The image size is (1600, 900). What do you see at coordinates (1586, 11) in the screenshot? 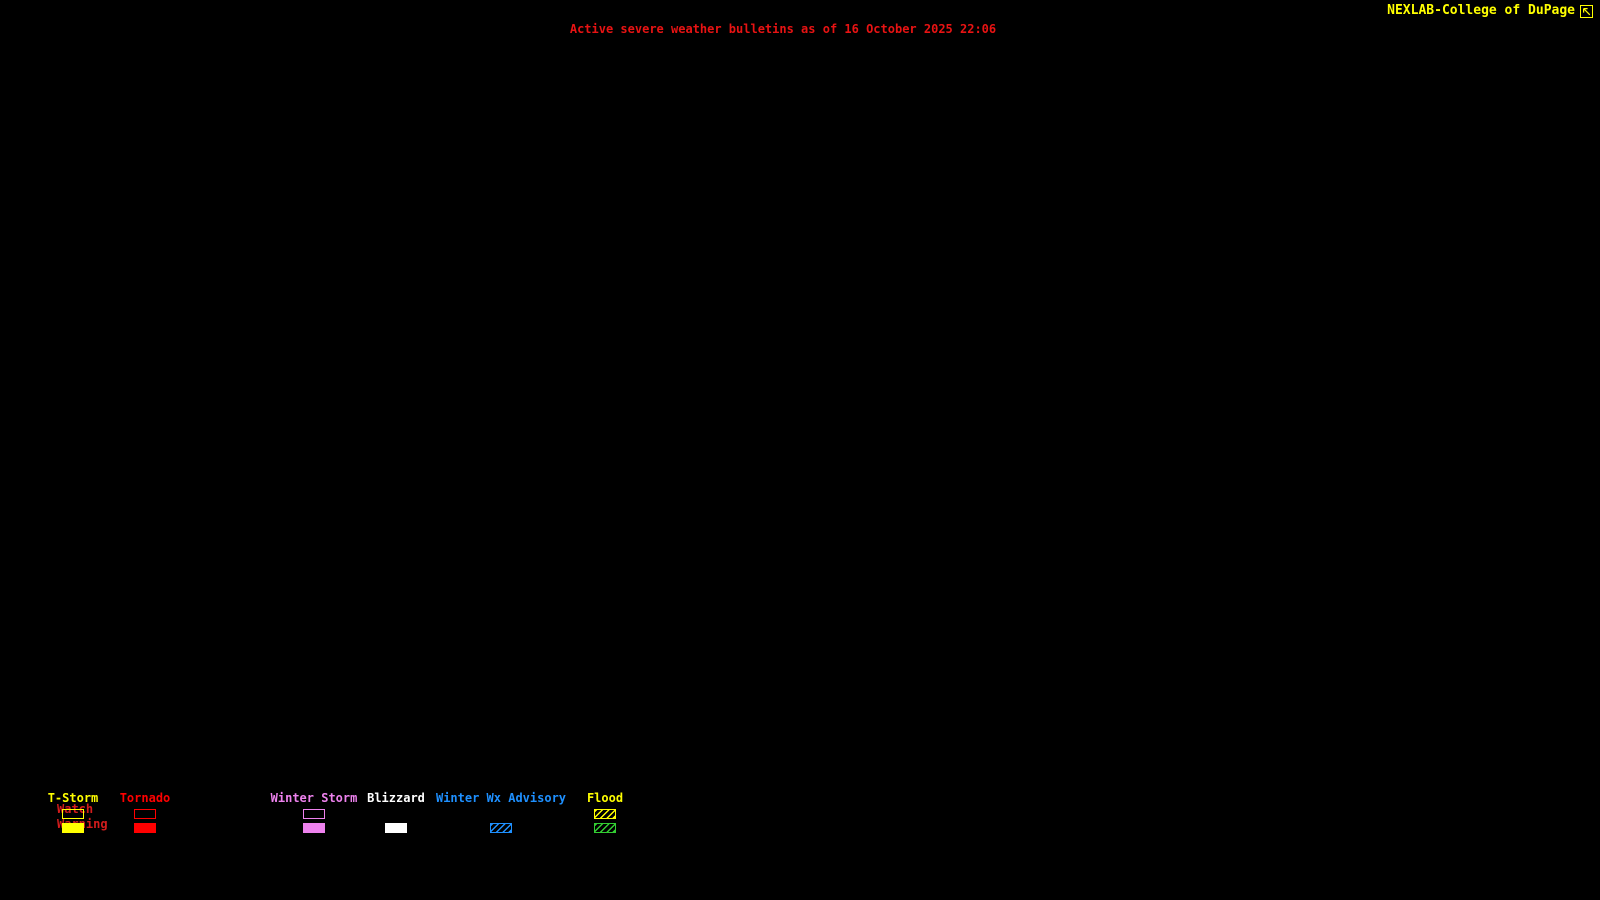
I see `nw-arrow-box-icon` at bounding box center [1586, 11].